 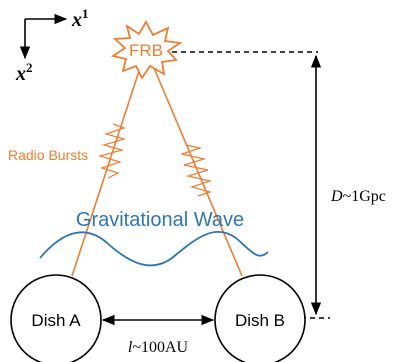 What do you see at coordinates (24, 72) in the screenshot?
I see `x2-axis-label: x2` at bounding box center [24, 72].